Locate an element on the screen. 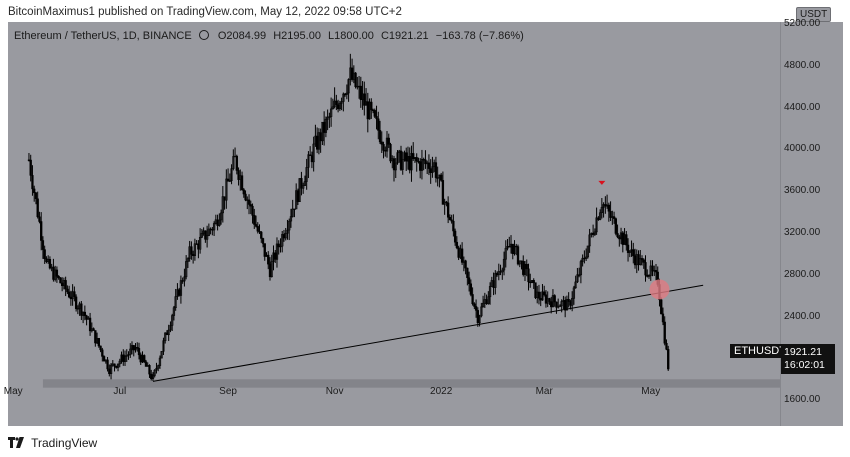  last-price-tag: 1921.21 16:02:01 is located at coordinates (808, 359).